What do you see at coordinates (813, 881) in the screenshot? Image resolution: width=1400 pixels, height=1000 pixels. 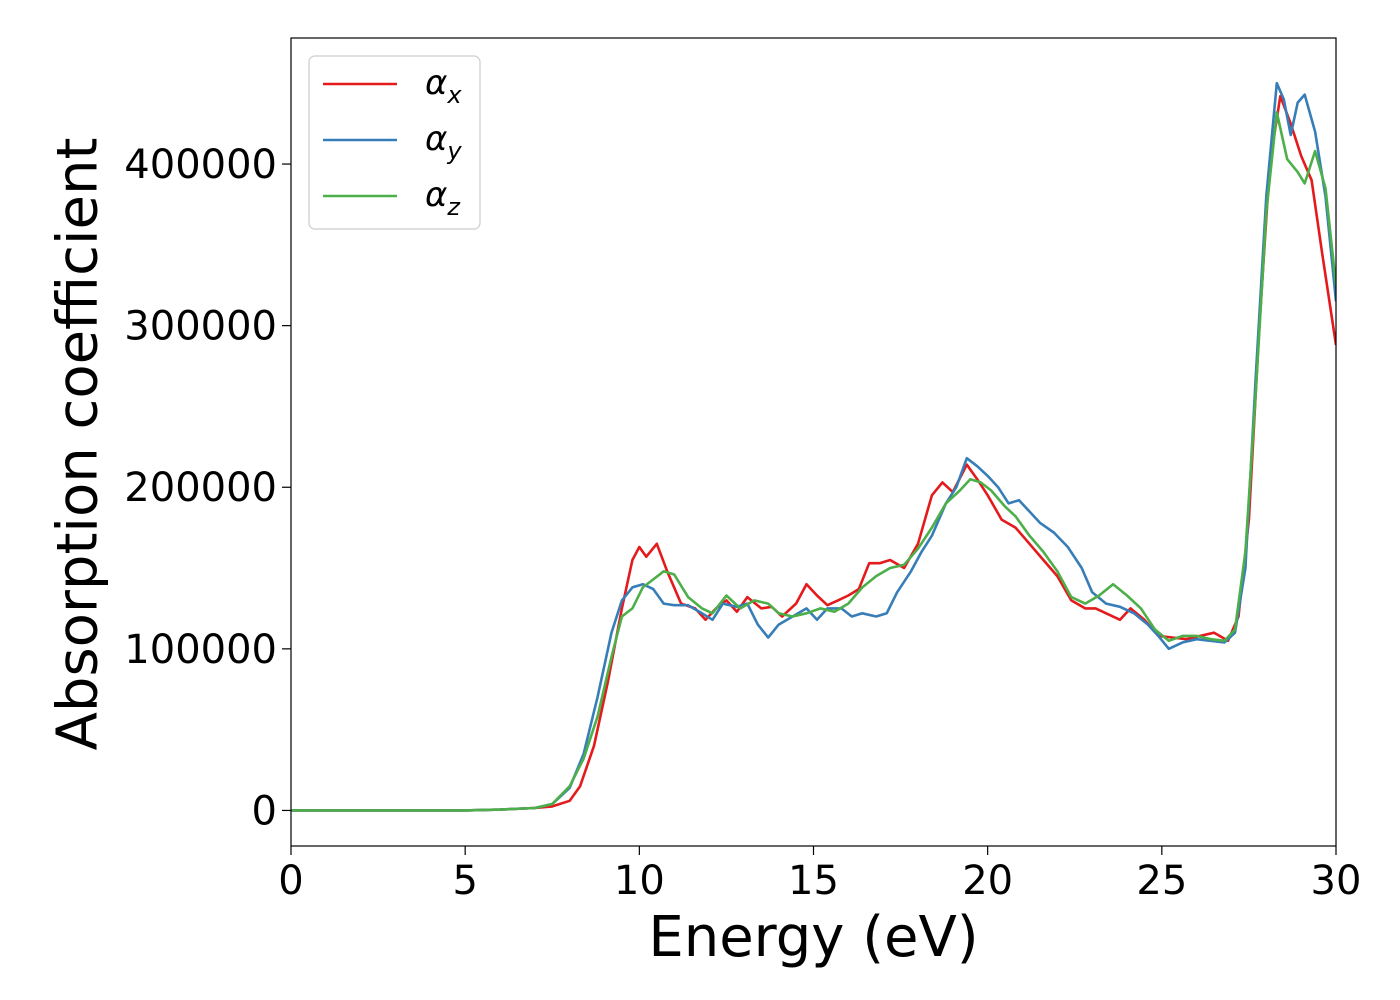 I see `x-tick-label: 15` at bounding box center [813, 881].